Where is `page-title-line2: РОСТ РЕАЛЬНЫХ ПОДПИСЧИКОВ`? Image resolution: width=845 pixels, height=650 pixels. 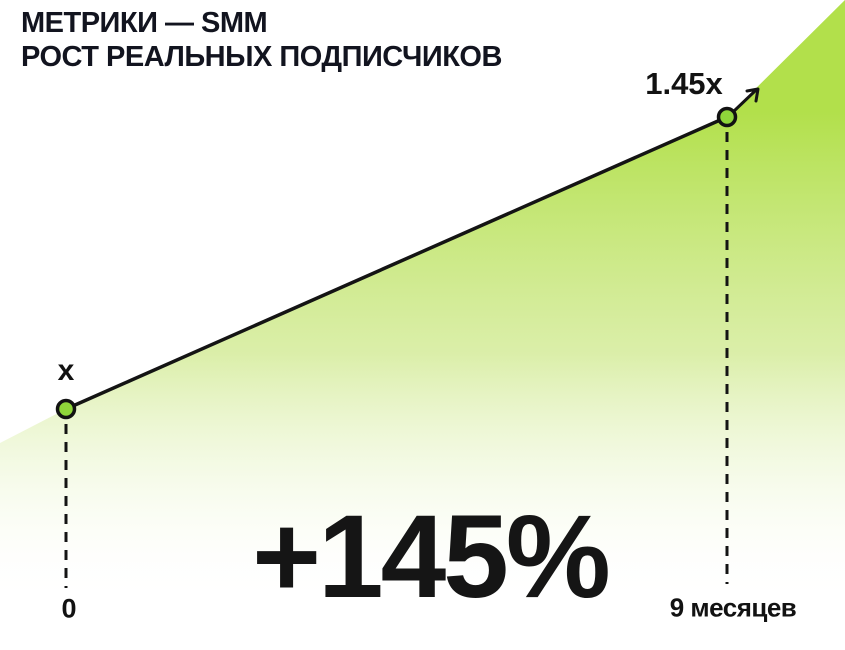
page-title-line2: РОСТ РЕАЛЬНЫХ ПОДПИСЧИКОВ is located at coordinates (261, 57).